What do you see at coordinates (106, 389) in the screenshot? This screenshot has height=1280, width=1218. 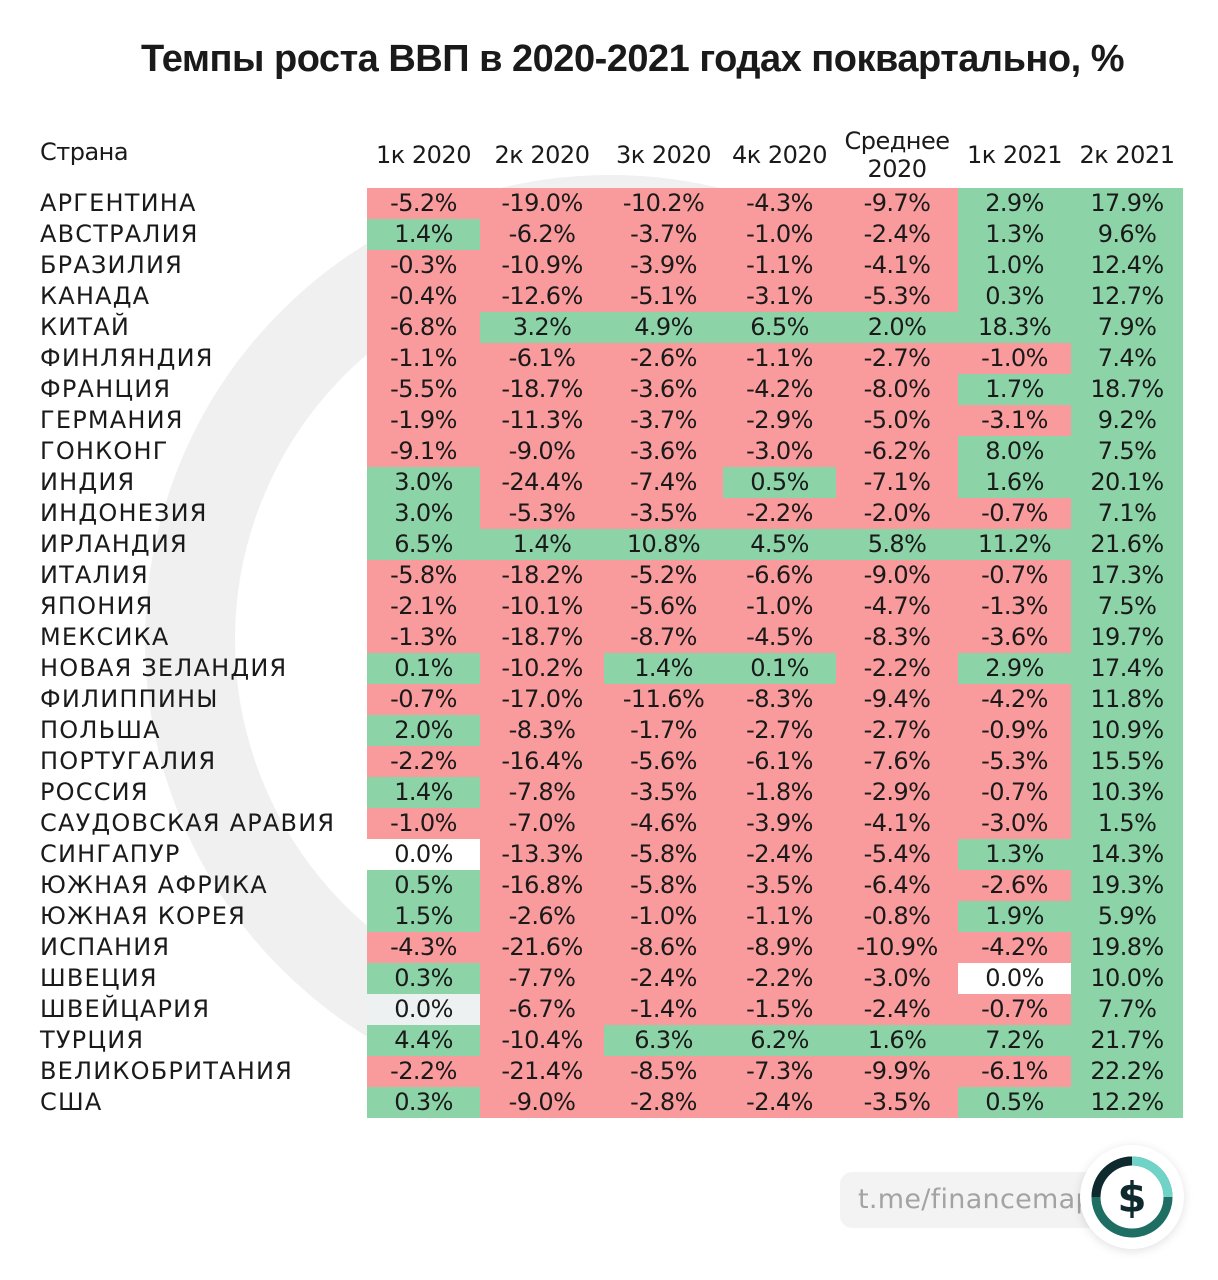 I see `country-label: ФРАНЦИЯ` at bounding box center [106, 389].